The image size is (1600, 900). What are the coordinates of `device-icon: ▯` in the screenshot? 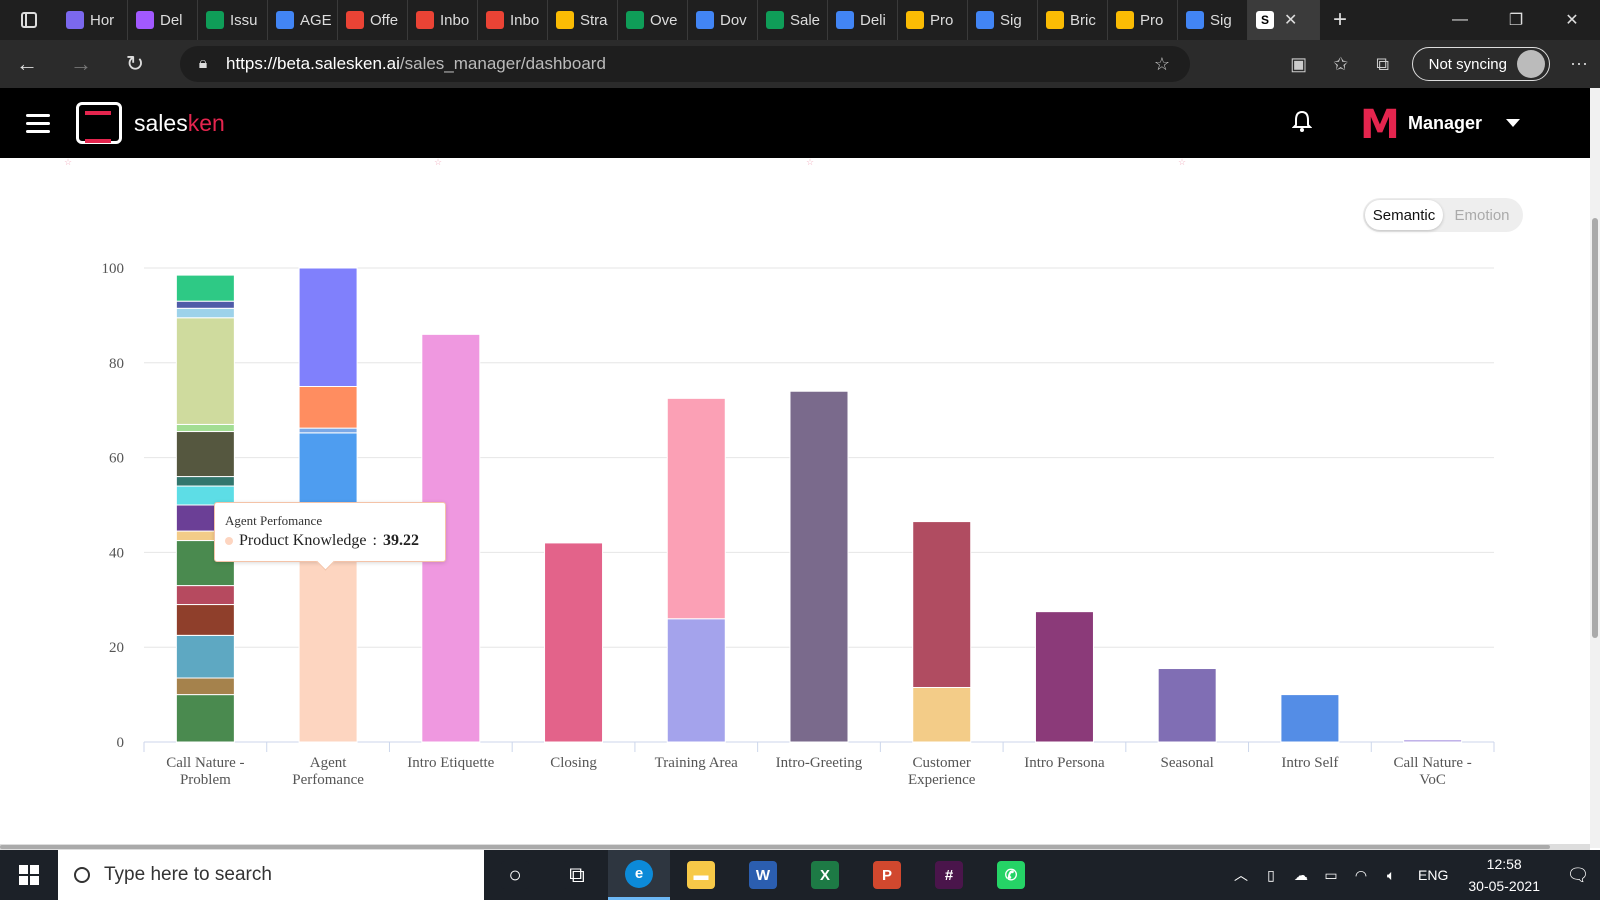 It's located at (1271, 874).